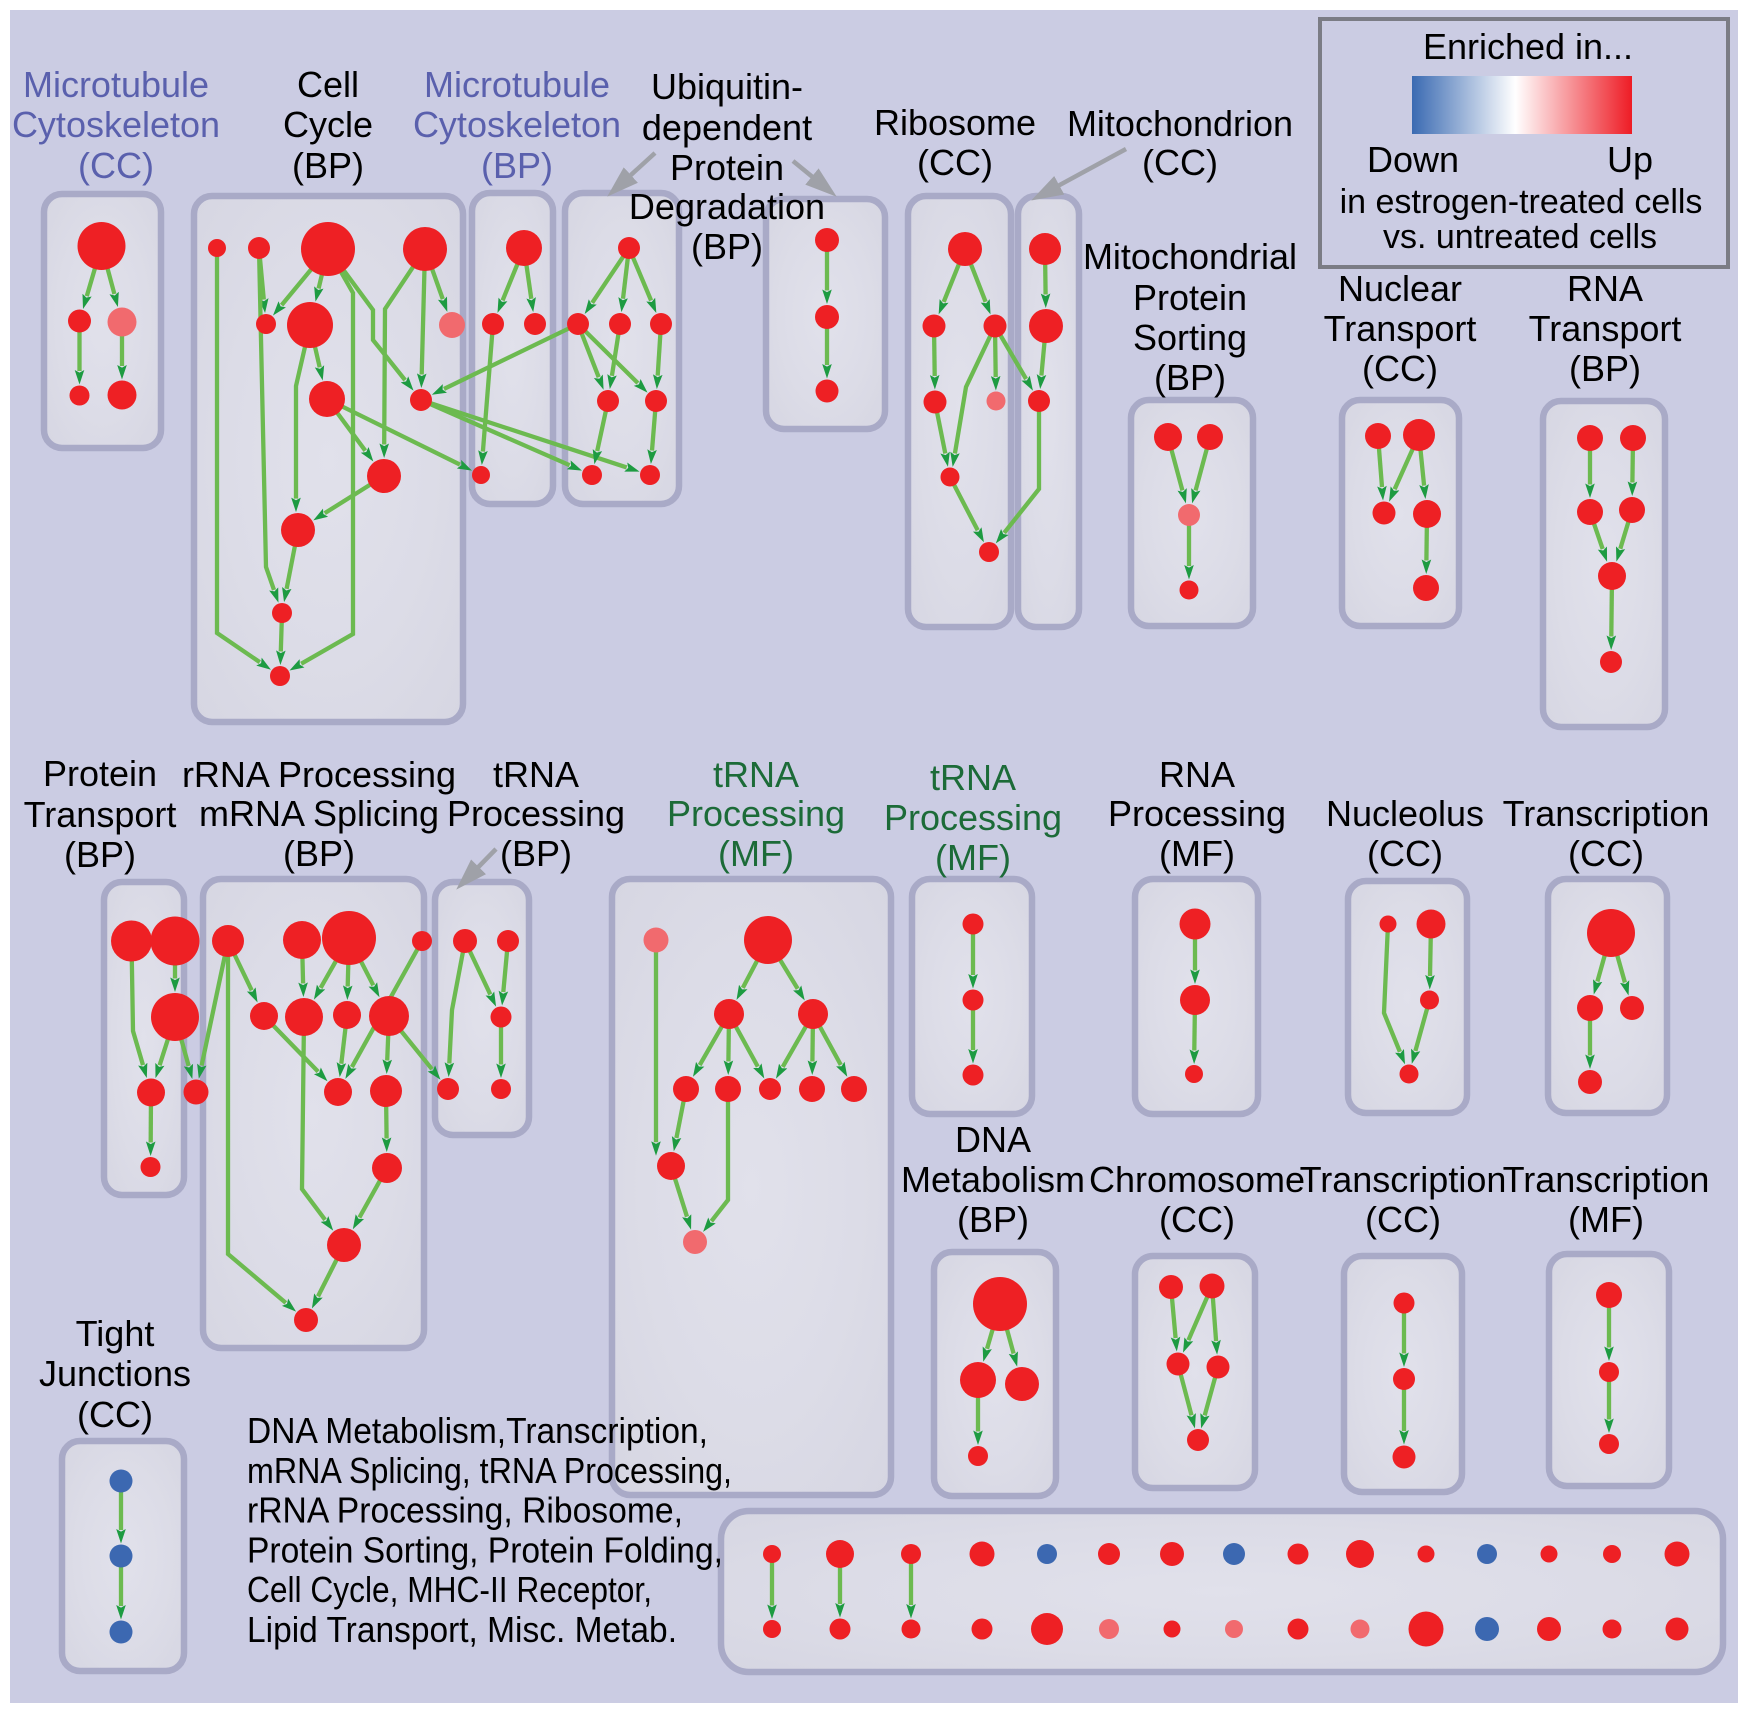 The image size is (1750, 1715). I want to click on svg-text: Junctions, so click(115, 1373).